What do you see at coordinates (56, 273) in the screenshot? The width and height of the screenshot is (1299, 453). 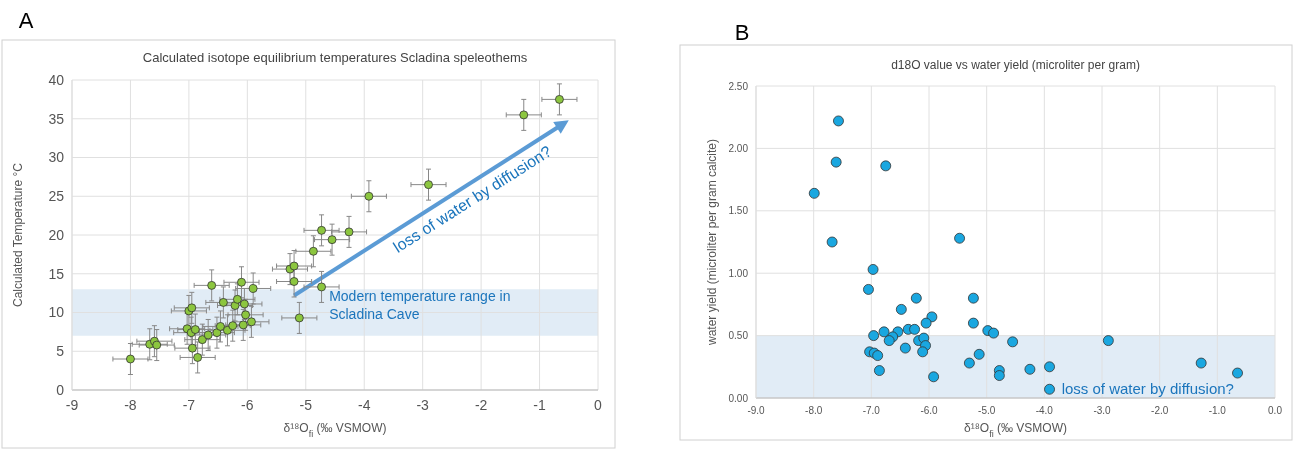 I see `y-tick-label: 15` at bounding box center [56, 273].